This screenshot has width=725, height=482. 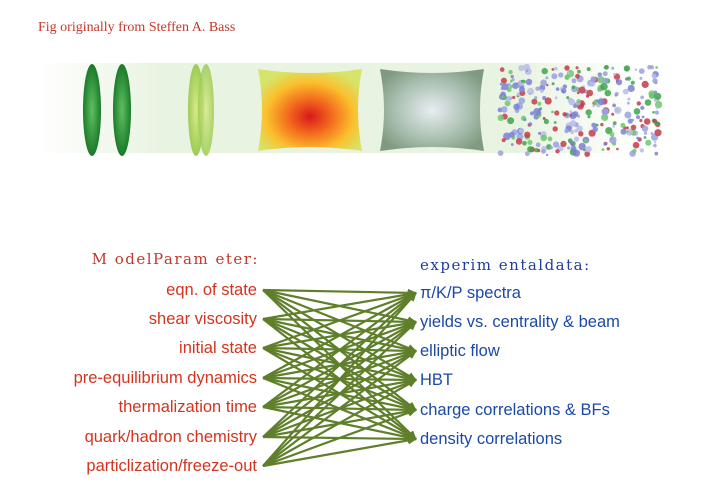 What do you see at coordinates (107, 110) in the screenshot?
I see `colliding-nuclei-icon` at bounding box center [107, 110].